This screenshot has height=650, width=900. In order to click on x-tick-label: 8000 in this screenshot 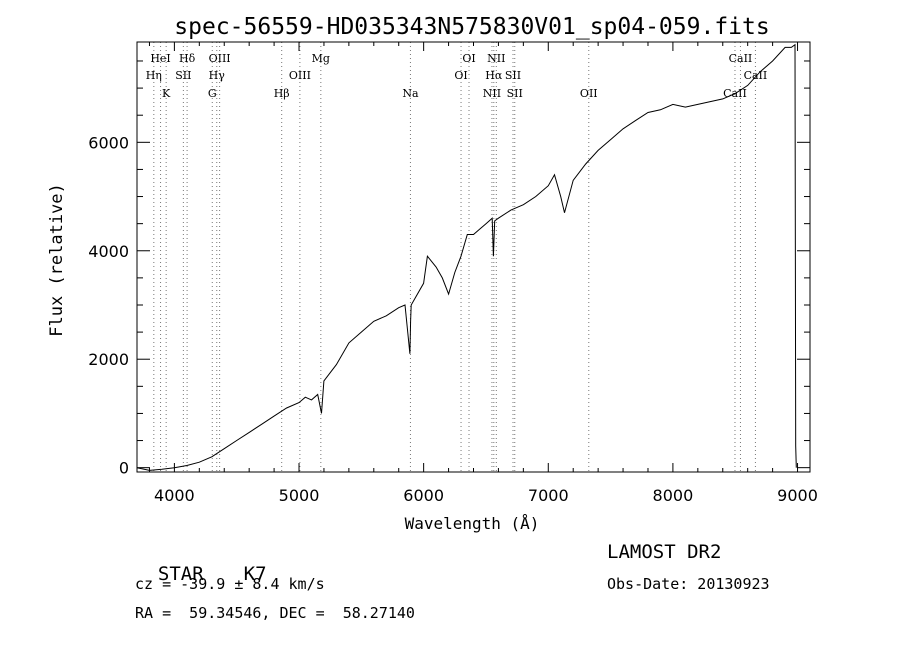, I will do `click(673, 495)`.